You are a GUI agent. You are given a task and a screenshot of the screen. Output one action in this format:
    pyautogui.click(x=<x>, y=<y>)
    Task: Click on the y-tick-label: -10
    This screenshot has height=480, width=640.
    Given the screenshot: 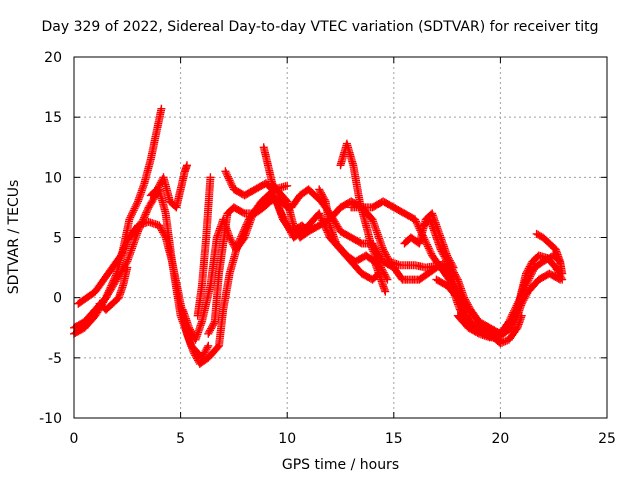 What is the action you would take?
    pyautogui.click(x=50, y=419)
    